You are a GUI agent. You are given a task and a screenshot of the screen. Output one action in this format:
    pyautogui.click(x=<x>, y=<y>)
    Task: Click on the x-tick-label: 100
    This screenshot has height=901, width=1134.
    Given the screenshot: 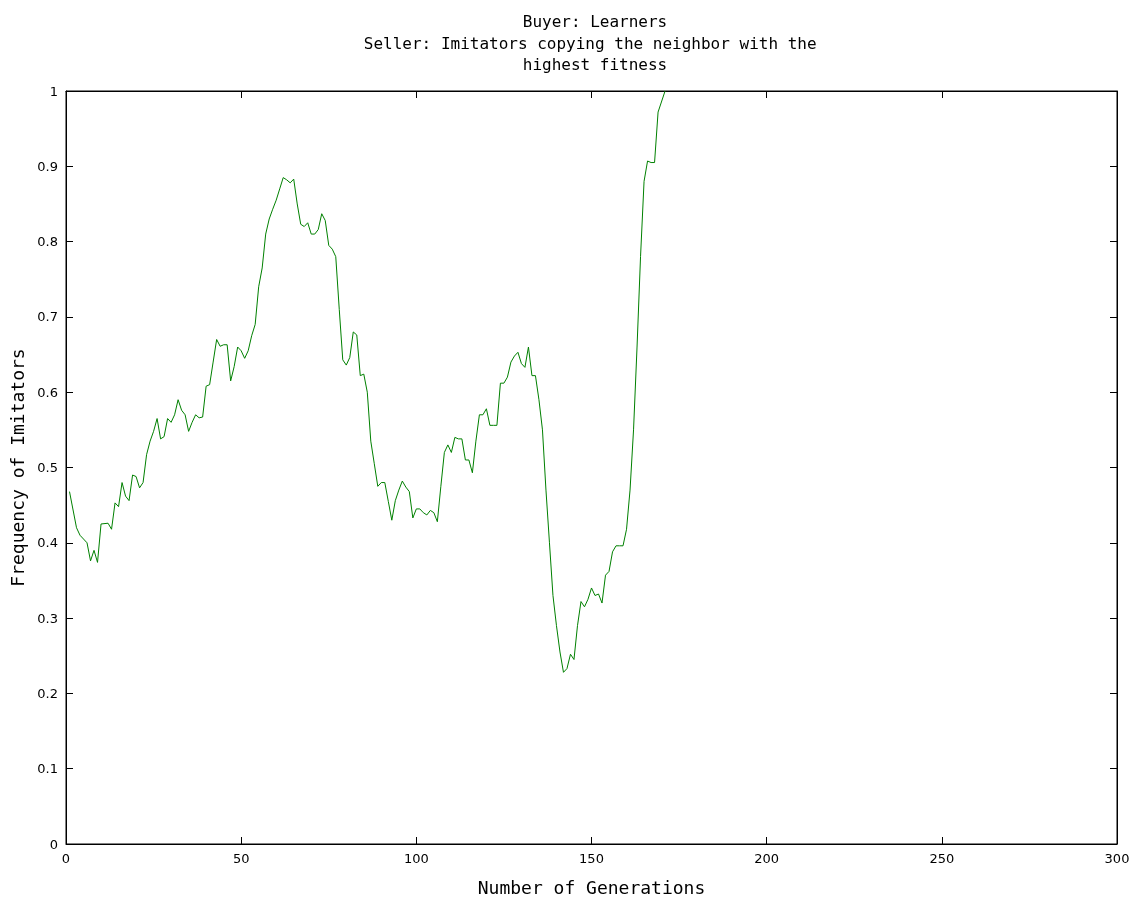 What is the action you would take?
    pyautogui.click(x=416, y=858)
    